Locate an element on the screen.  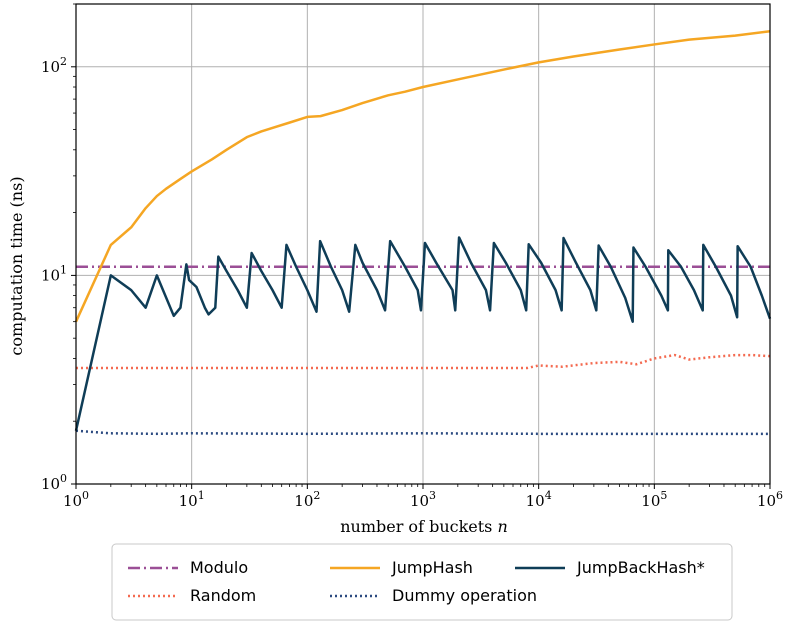
x-tick-label: 10³ is located at coordinates (423, 499).